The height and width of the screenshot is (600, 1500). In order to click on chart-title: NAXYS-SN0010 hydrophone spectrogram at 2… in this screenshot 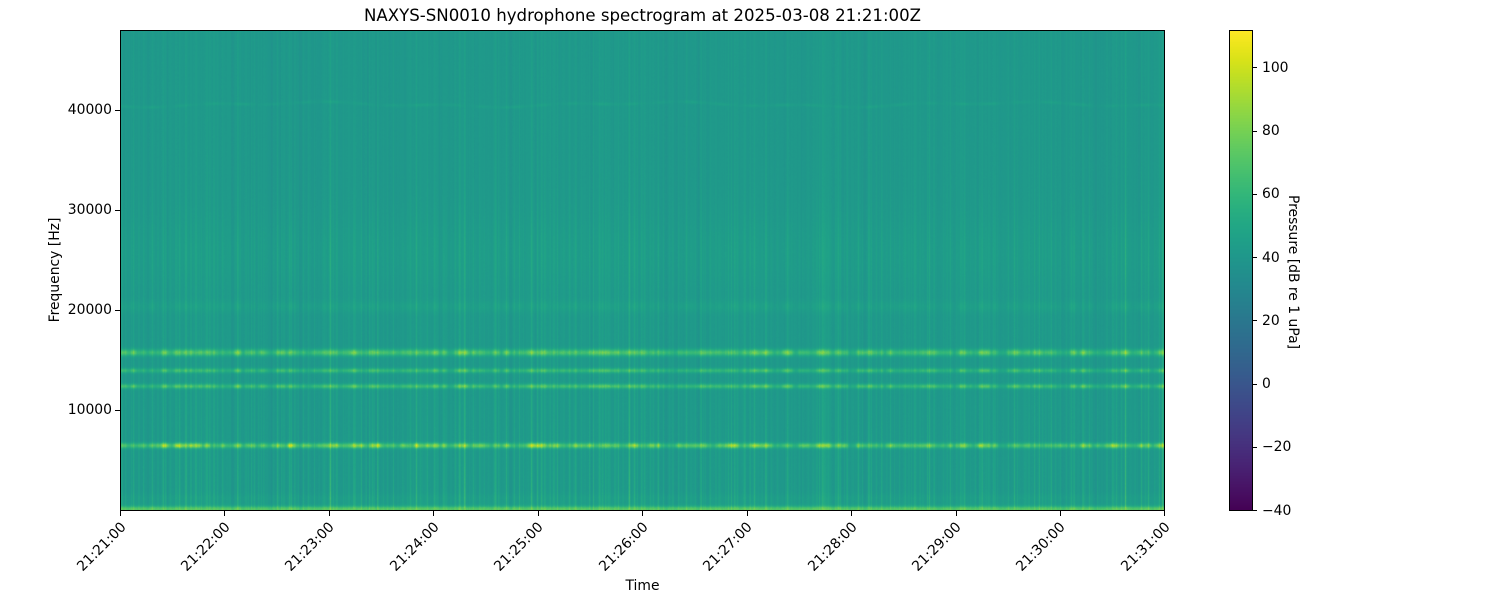, I will do `click(642, 15)`.